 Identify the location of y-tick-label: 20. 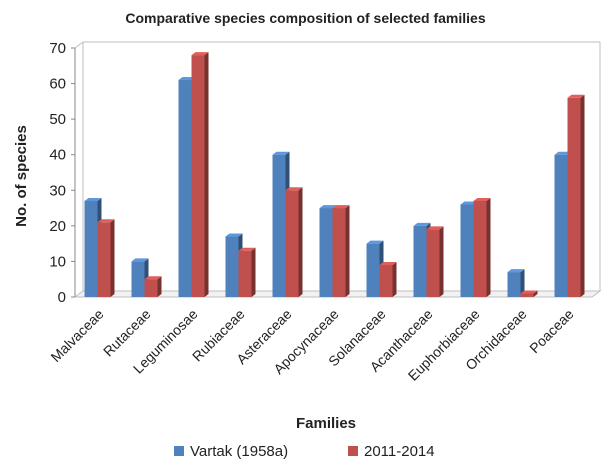
(57, 226).